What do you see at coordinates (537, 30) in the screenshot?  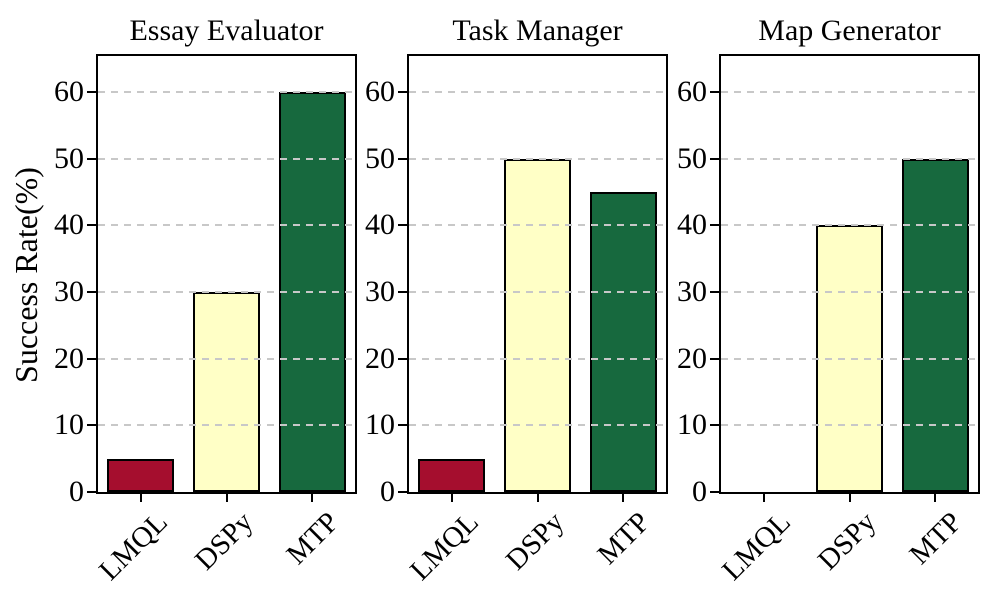 I see `subplot-title: Task Manager` at bounding box center [537, 30].